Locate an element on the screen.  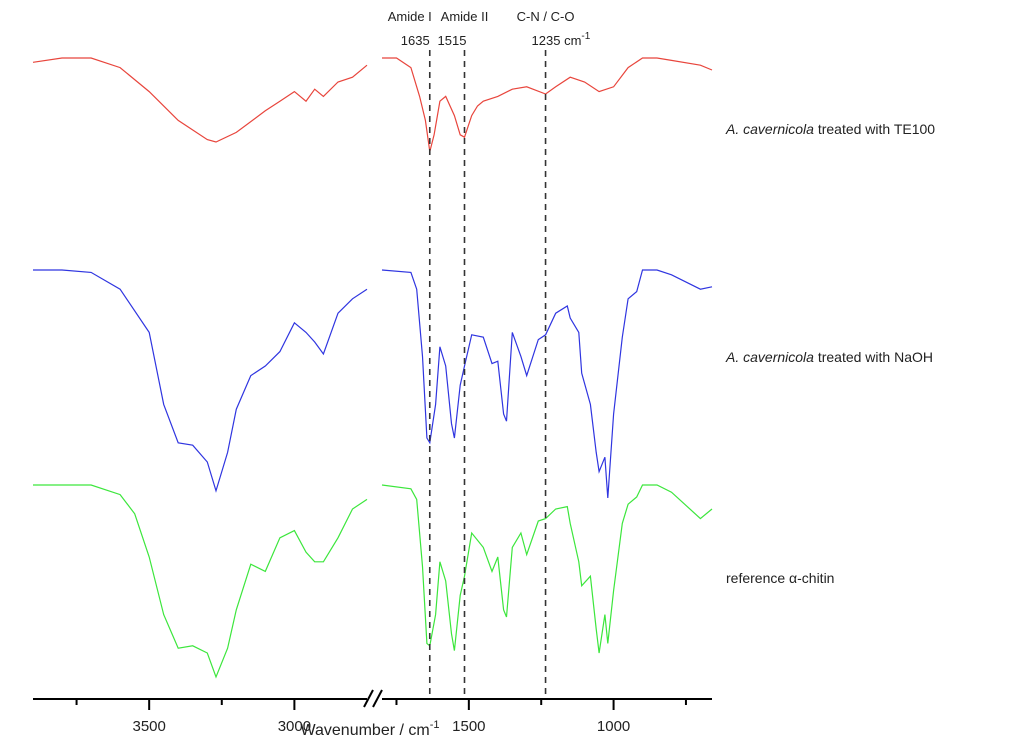
x-axis: 3500 3000 1500 1000 Wavenumber / cm-1 is located at coordinates (372, 714).